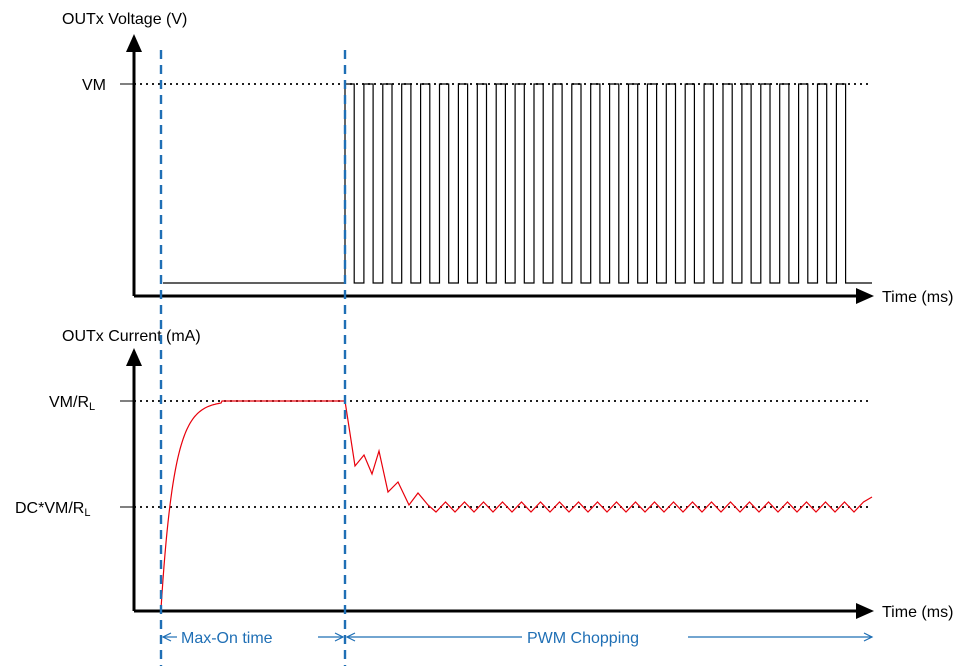 Image resolution: width=977 pixels, height=666 pixels. Describe the element at coordinates (87, 513) in the screenshot. I see `lower-level-label-subscript: L` at that location.